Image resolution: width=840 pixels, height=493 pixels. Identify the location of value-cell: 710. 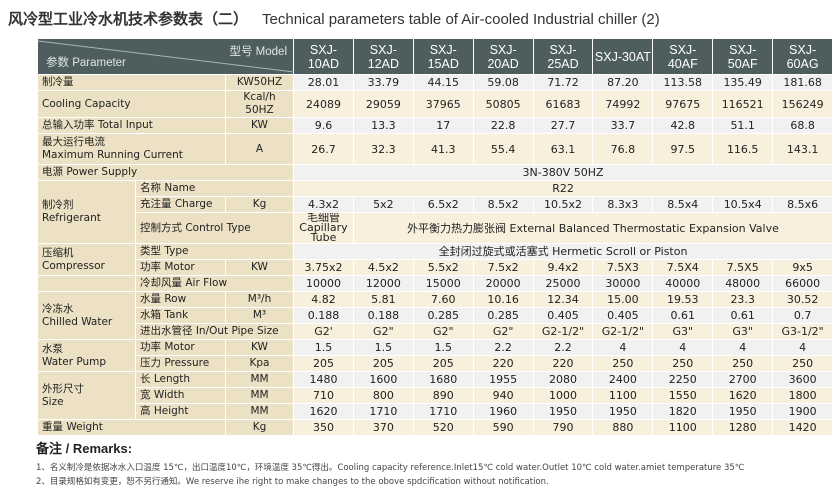
(323, 395).